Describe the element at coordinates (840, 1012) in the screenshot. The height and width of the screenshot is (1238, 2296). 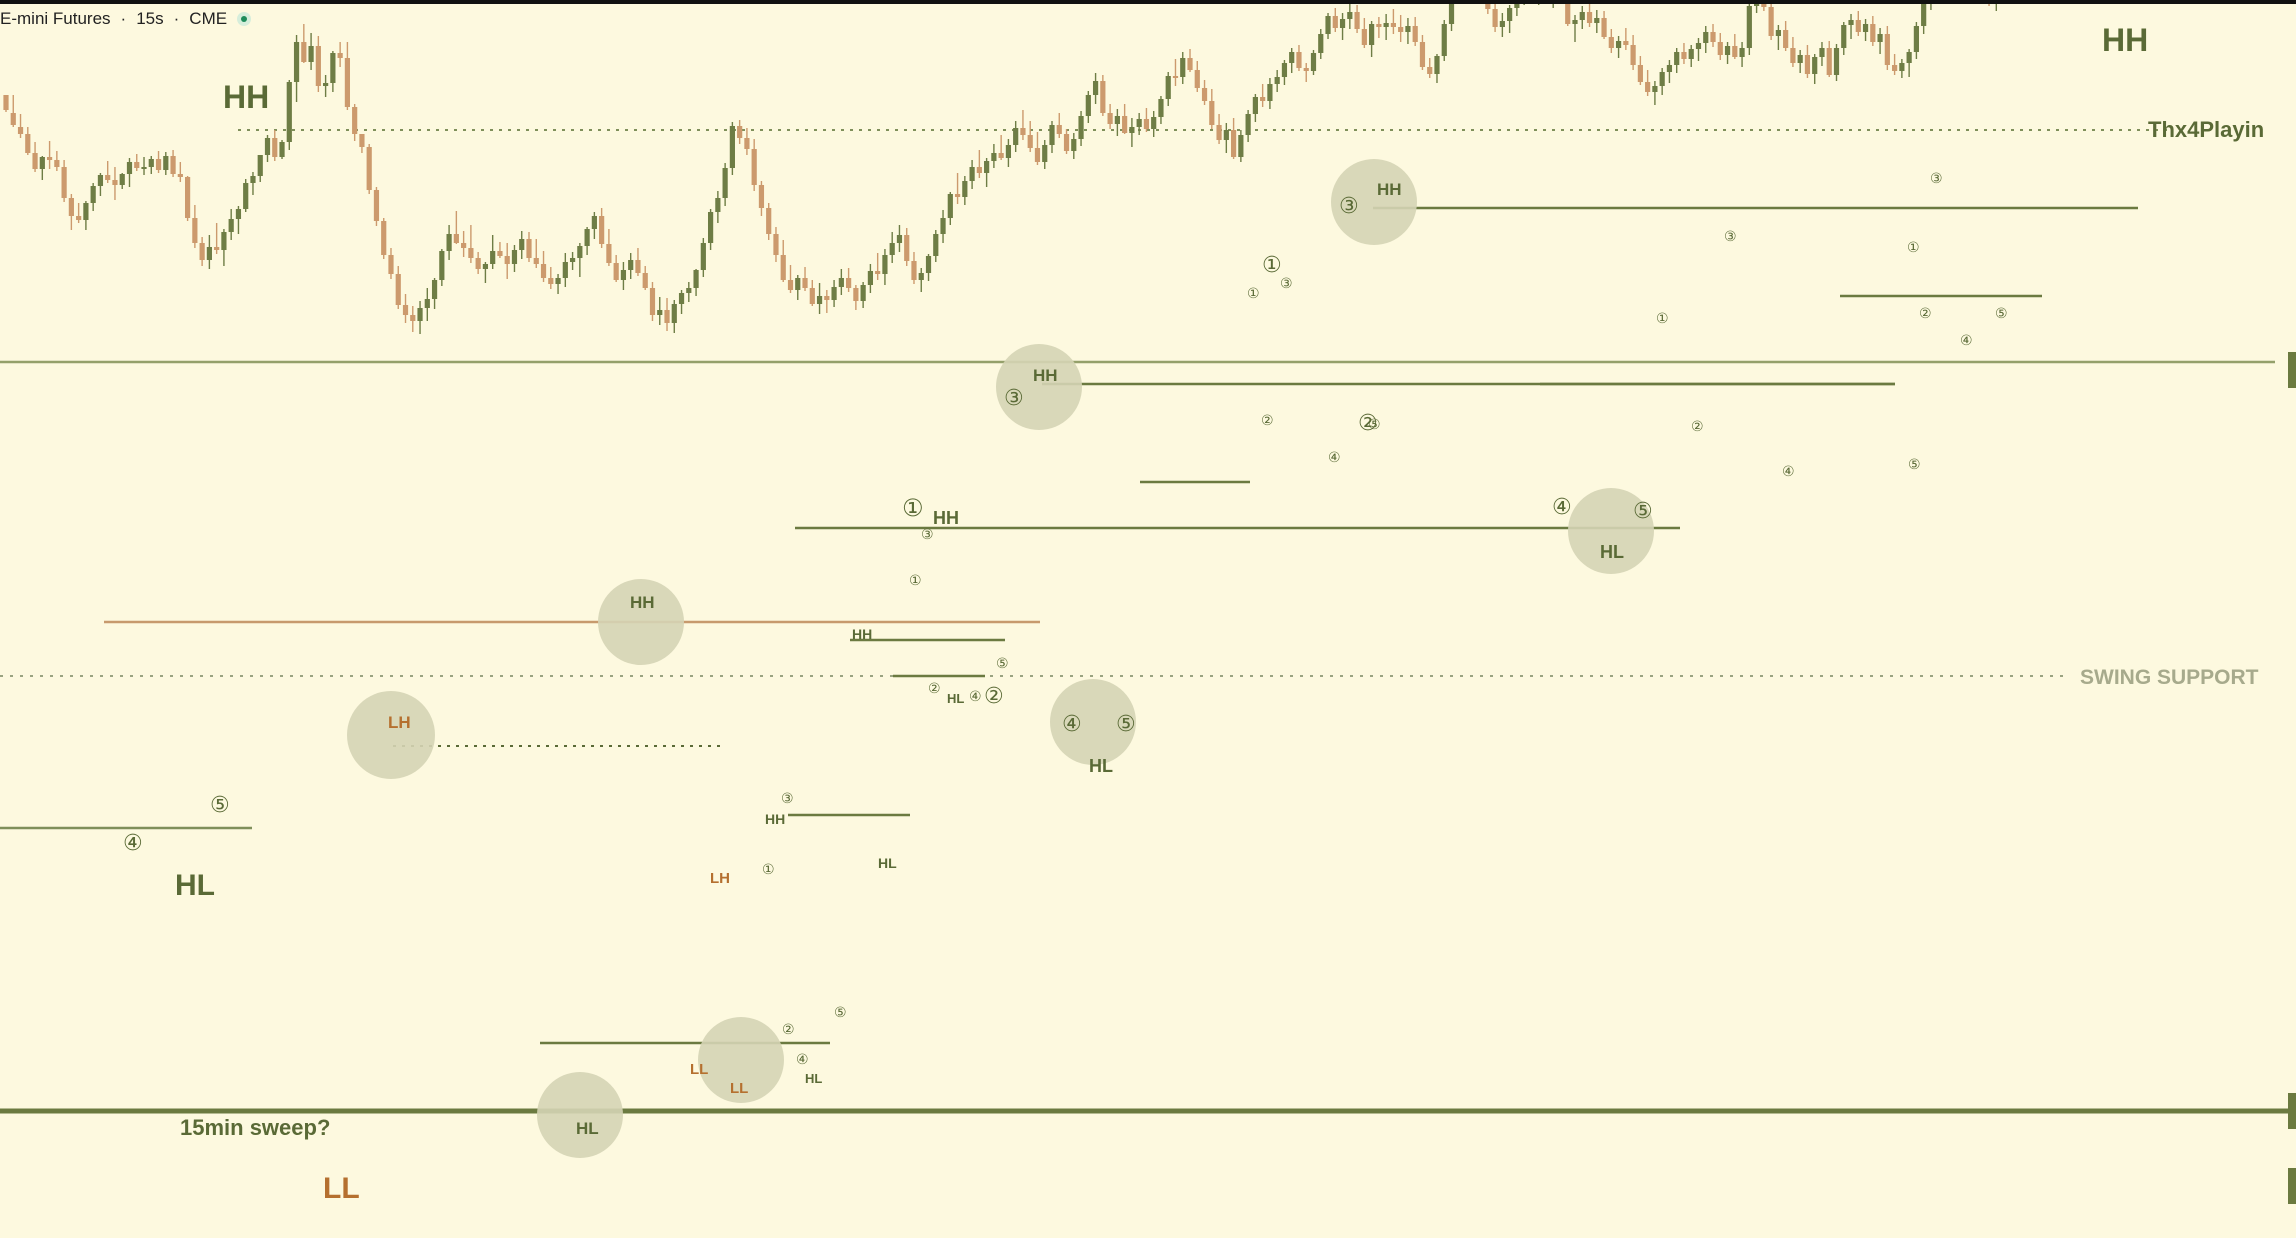
I see `wave-marker: ⑤` at that location.